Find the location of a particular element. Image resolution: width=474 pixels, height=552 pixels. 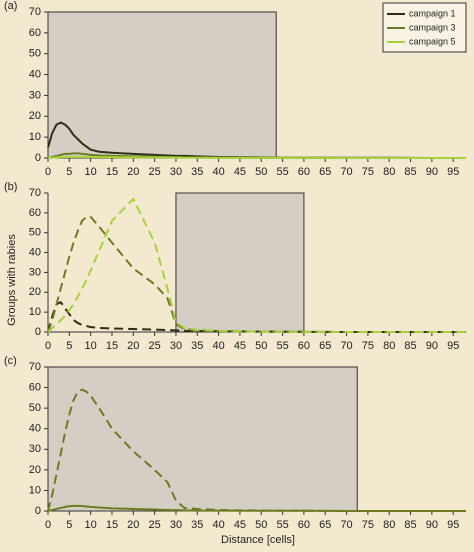

legend-label: campaign 1 is located at coordinates (432, 13).